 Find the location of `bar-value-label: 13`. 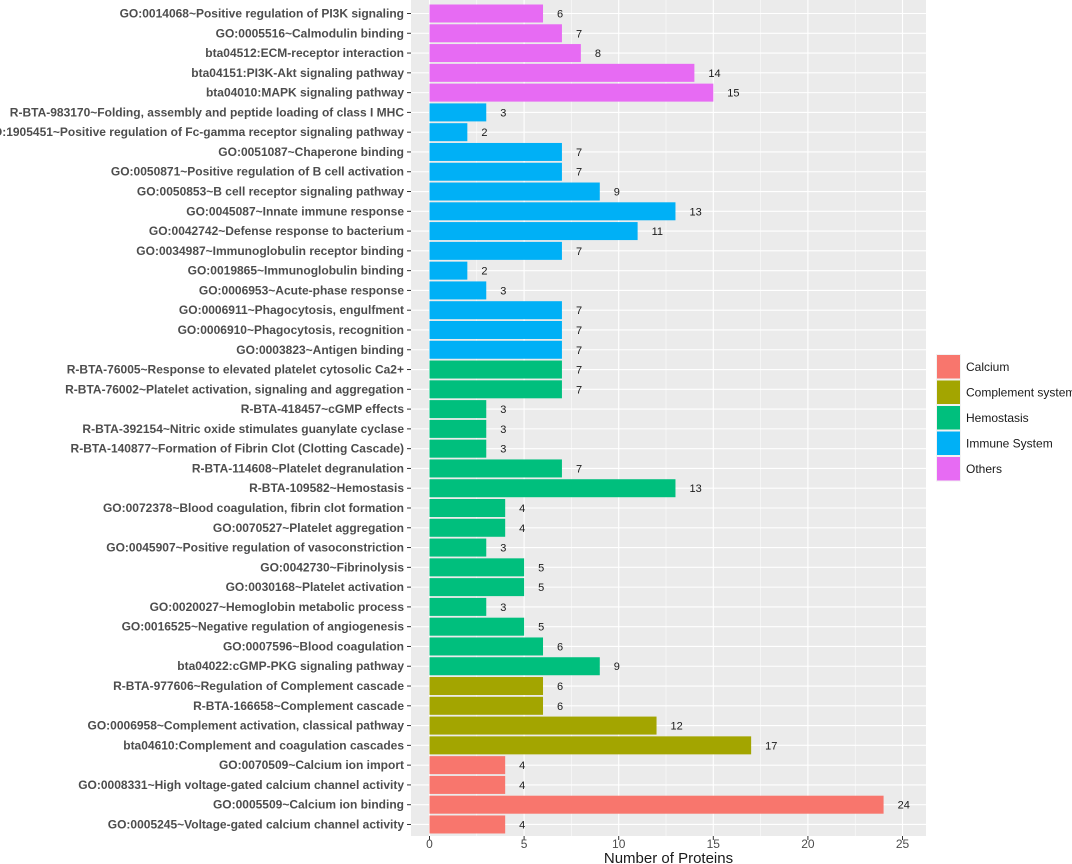

bar-value-label: 13 is located at coordinates (695, 489).